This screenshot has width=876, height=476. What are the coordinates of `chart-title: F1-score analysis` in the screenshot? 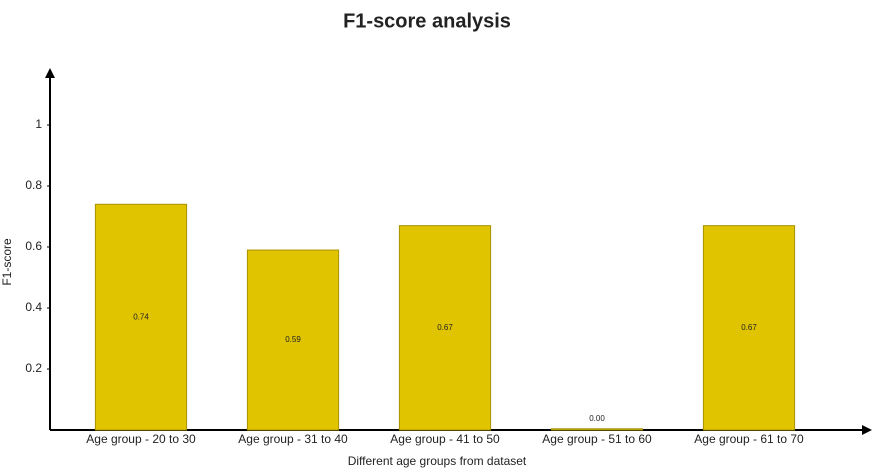 It's located at (427, 21).